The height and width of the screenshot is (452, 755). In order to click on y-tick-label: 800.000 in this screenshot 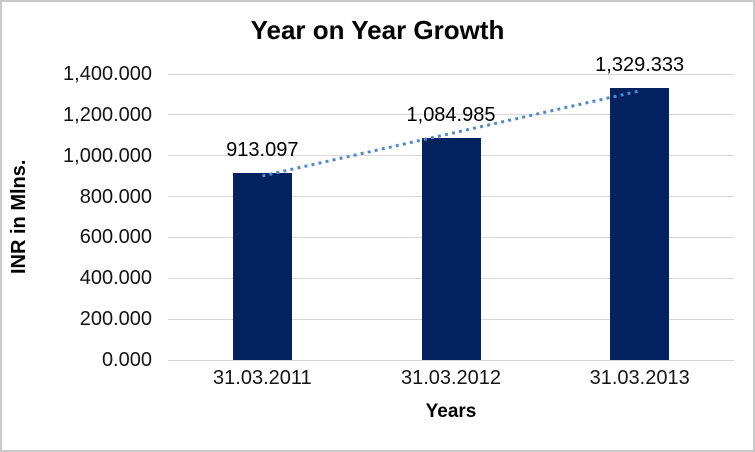, I will do `click(115, 196)`.